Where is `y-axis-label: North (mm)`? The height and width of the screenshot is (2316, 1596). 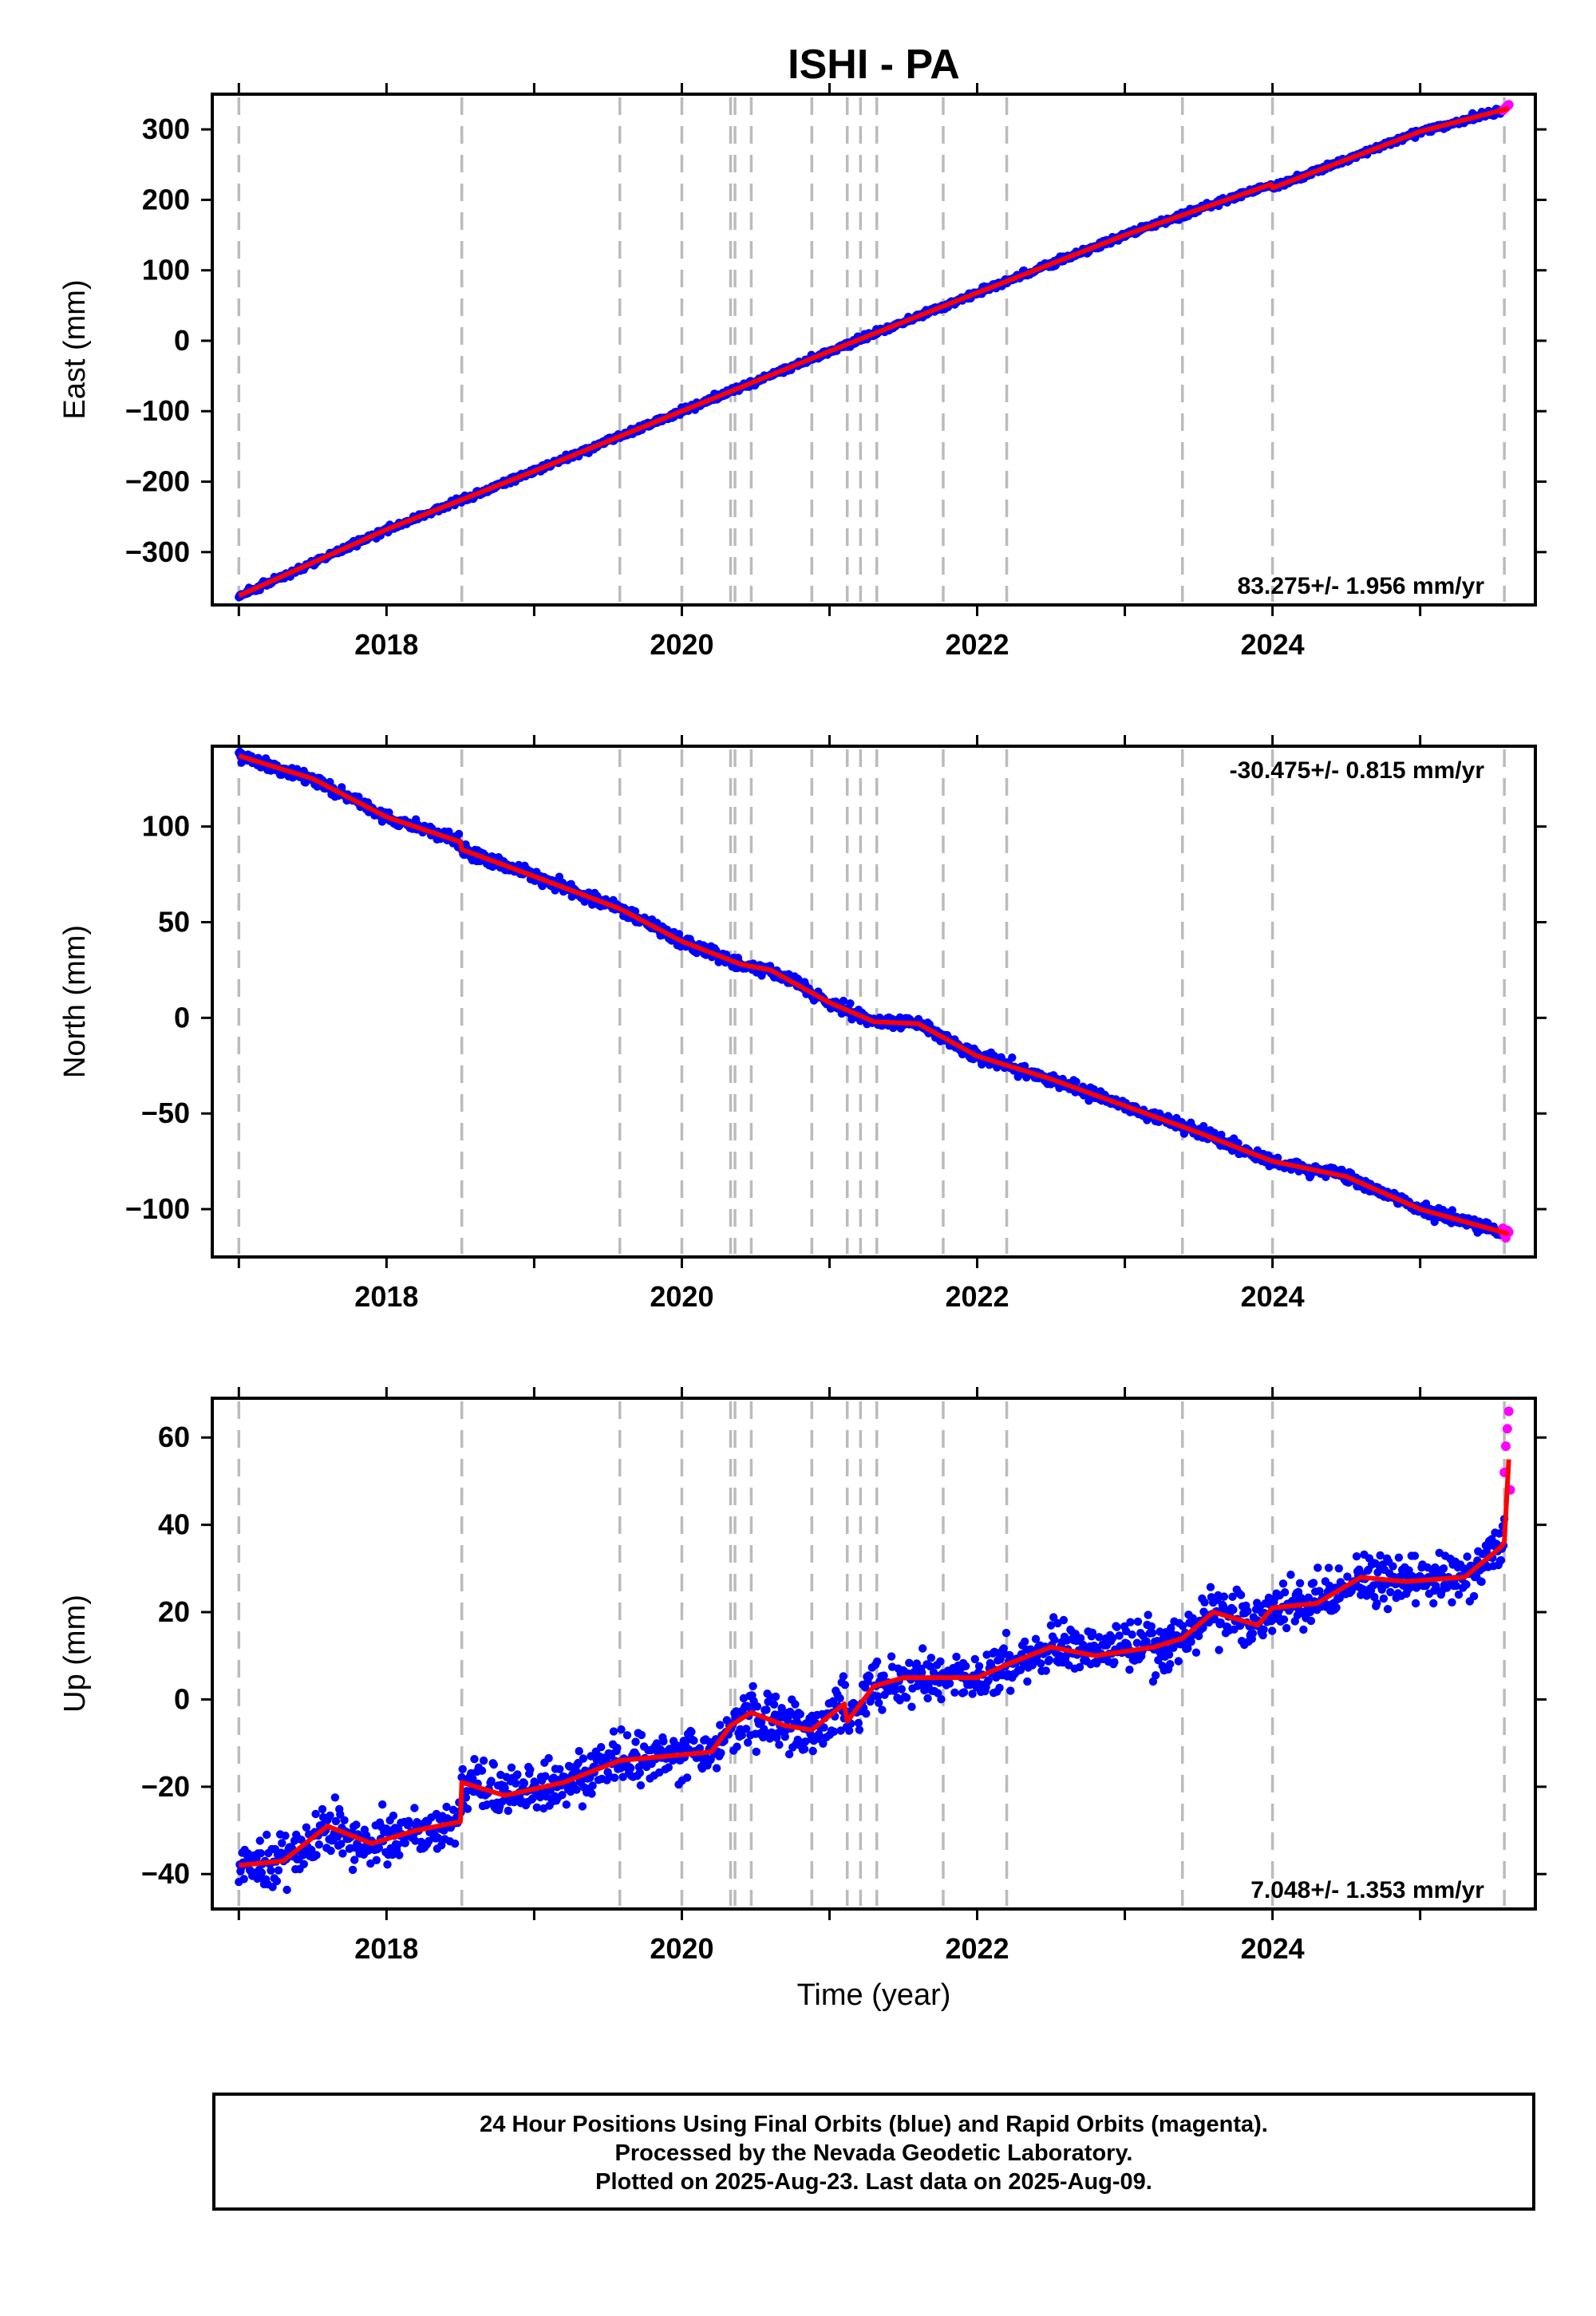 y-axis-label: North (mm) is located at coordinates (75, 1001).